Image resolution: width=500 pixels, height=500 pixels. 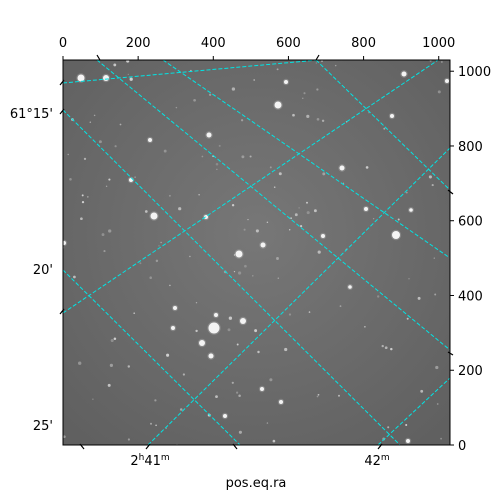 I want to click on dec-tick-mark, so click(x=62, y=82).